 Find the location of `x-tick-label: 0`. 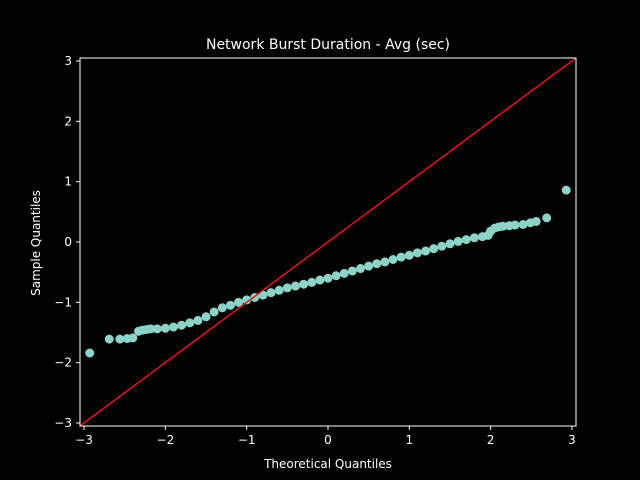

x-tick-label: 0 is located at coordinates (328, 440).